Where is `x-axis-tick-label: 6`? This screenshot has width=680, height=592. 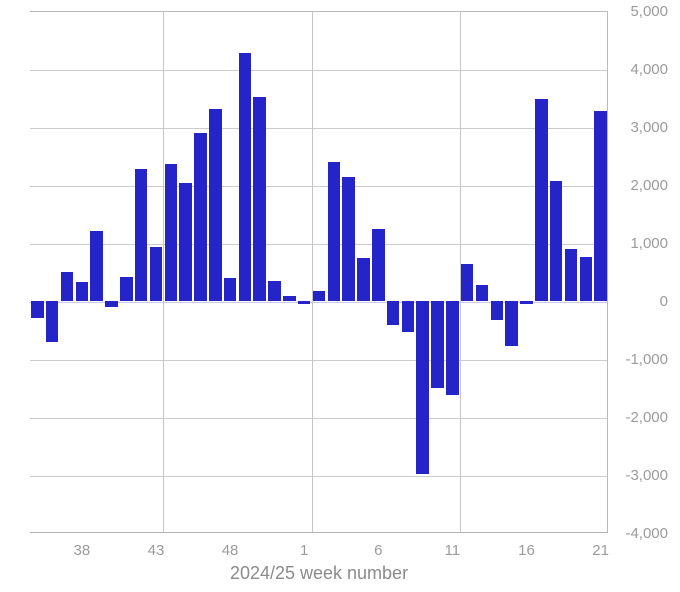 x-axis-tick-label: 6 is located at coordinates (378, 550).